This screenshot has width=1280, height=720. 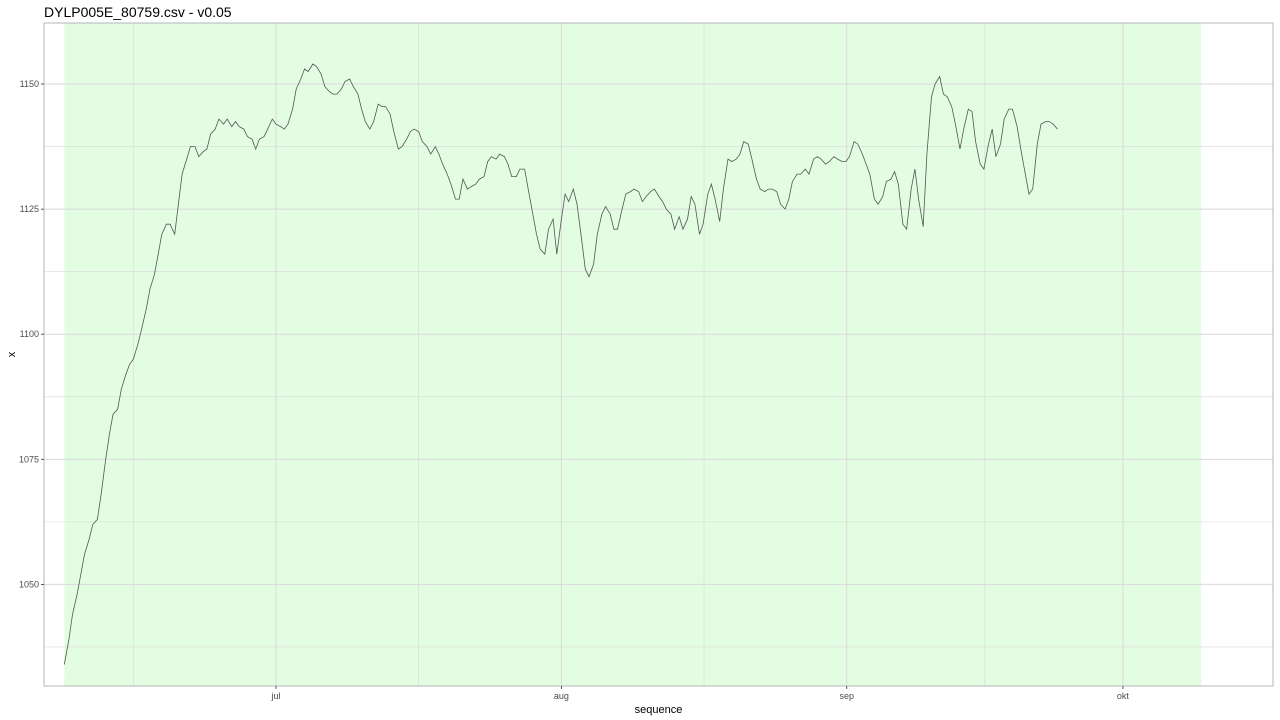 What do you see at coordinates (699, 693) in the screenshot?
I see `x-axis-ticks: jul aug sep okt` at bounding box center [699, 693].